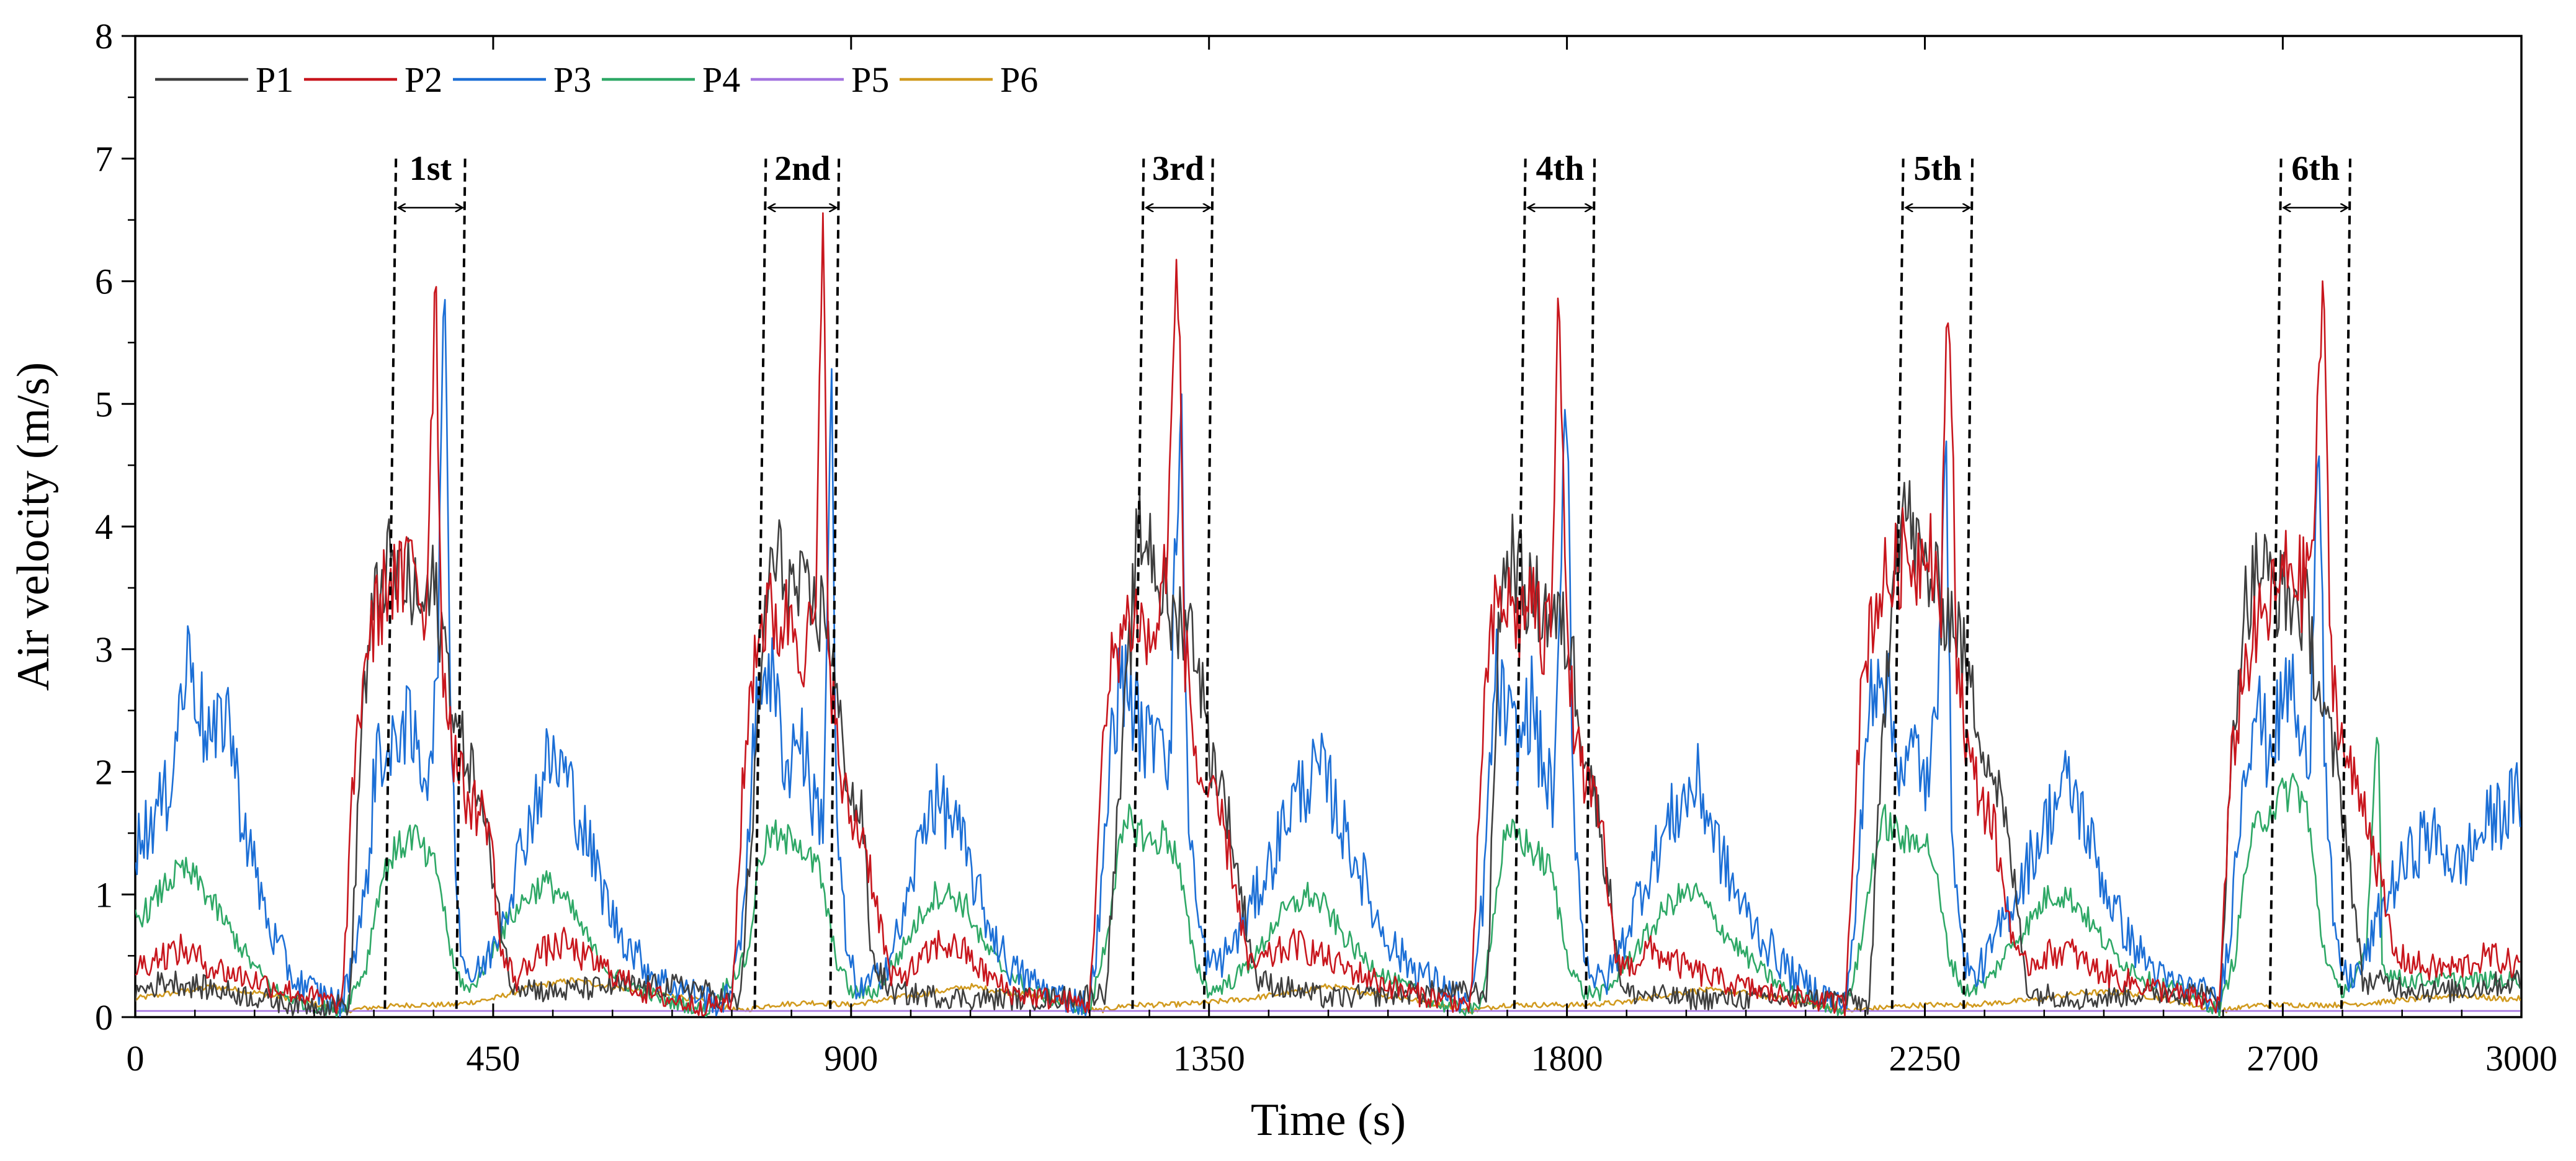 This screenshot has width=2576, height=1161. I want to click on x-tick-label: 3000, so click(2521, 1058).